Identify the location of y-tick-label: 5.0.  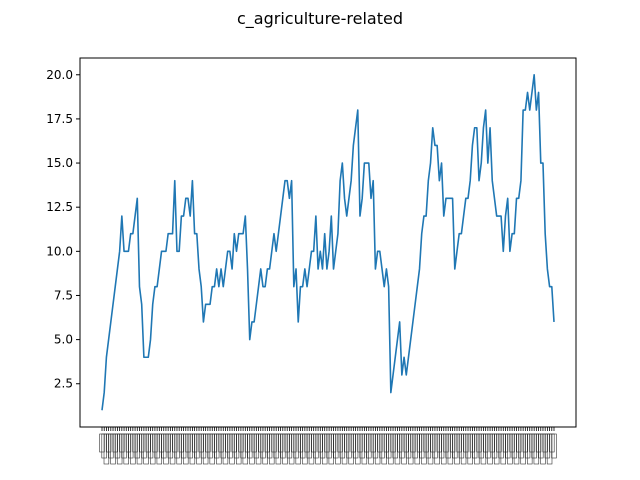
(63, 340).